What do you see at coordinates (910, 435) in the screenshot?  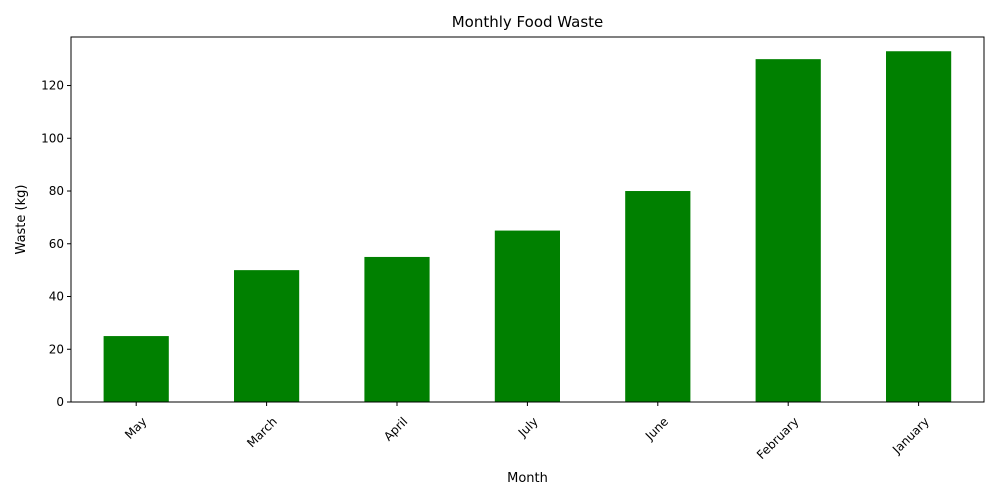 I see `x-tick-label: January` at bounding box center [910, 435].